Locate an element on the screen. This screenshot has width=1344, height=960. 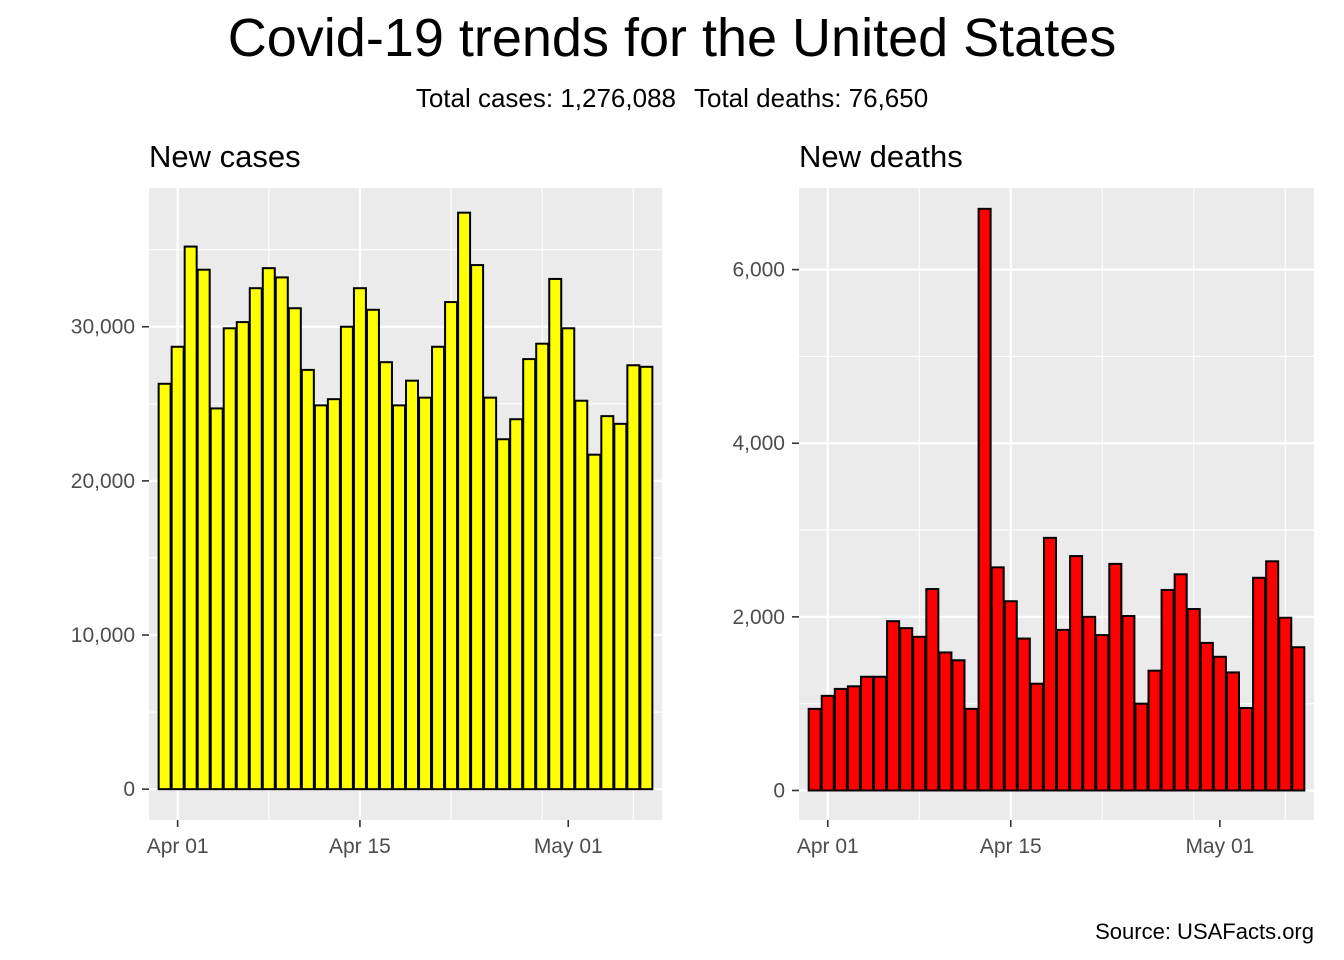
chart-title: Covid-19 trends for the United States is located at coordinates (672, 38).